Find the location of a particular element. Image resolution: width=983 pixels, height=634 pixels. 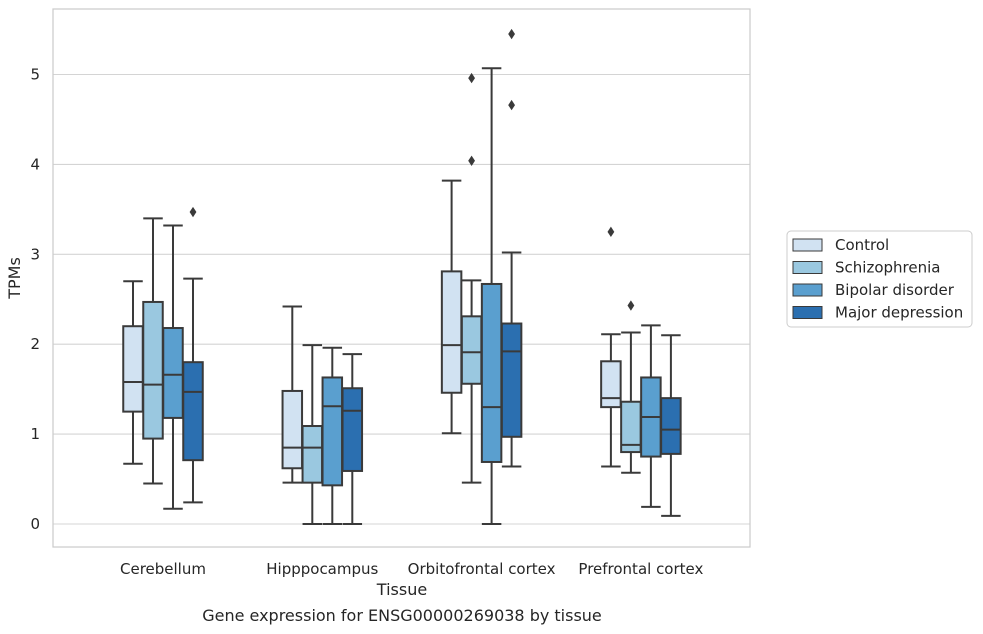

x-tick-label: Cerebellum is located at coordinates (163, 569).